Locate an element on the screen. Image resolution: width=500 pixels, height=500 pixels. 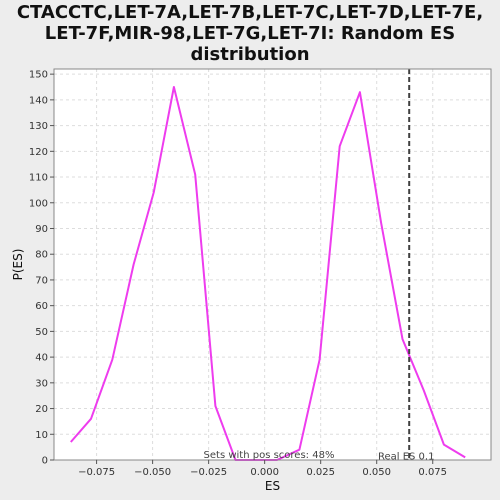
y-tick-label: 110 is located at coordinates (38, 178).